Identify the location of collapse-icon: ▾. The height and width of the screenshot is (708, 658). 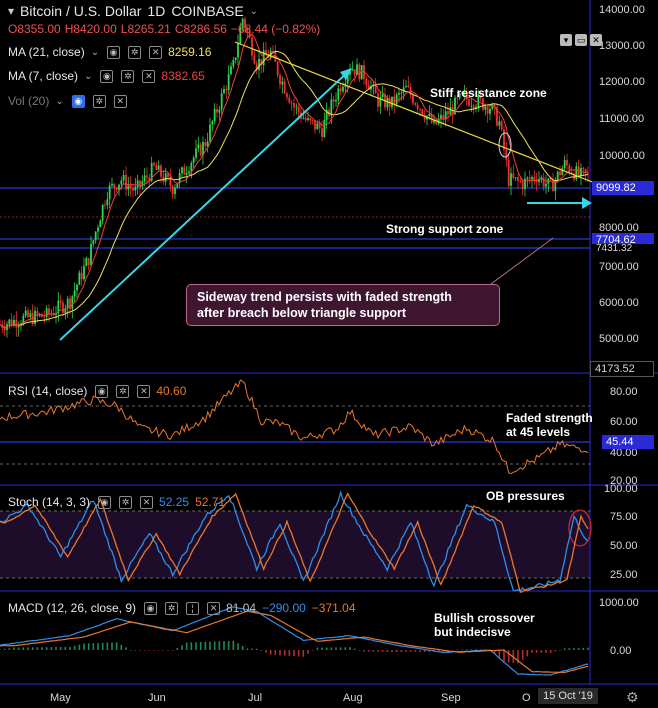
(566, 40).